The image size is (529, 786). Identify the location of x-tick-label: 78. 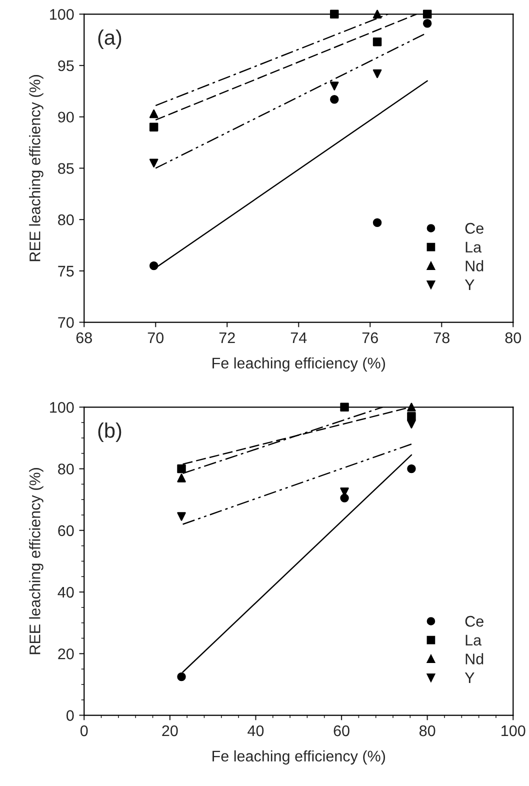
(442, 338).